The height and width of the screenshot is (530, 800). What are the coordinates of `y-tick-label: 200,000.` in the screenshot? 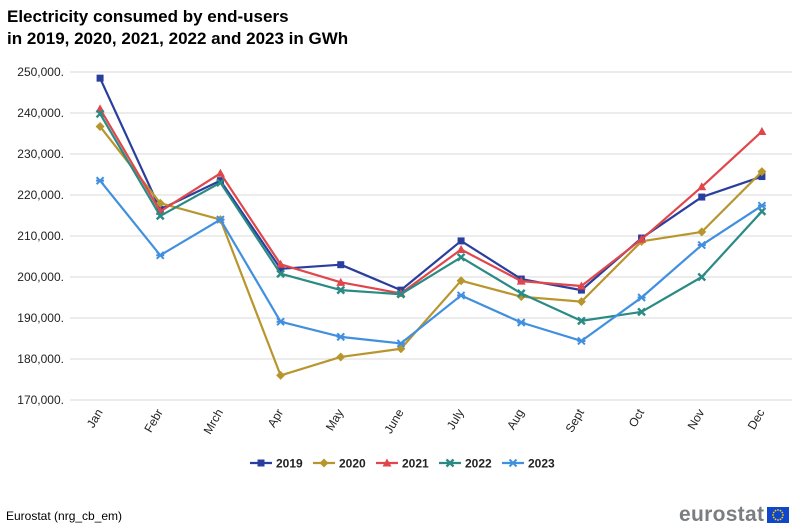 It's located at (40, 277).